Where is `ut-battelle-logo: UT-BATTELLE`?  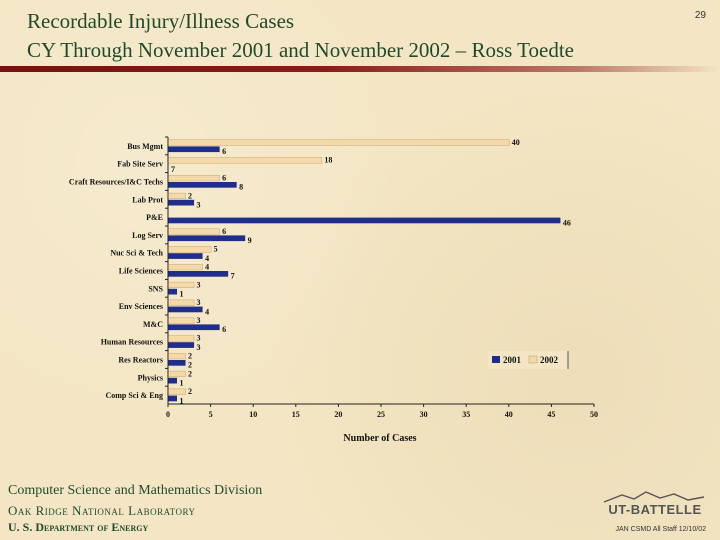 ut-battelle-logo: UT-BATTELLE is located at coordinates (654, 504).